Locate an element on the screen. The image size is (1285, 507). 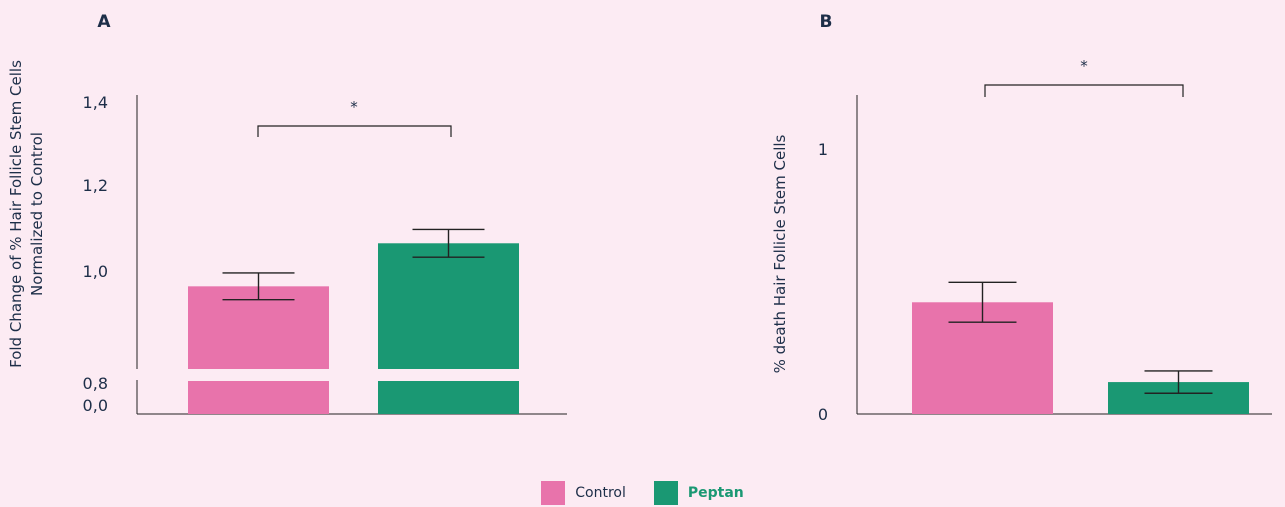
panel-a-bar-peptan is located at coordinates (448, 306).